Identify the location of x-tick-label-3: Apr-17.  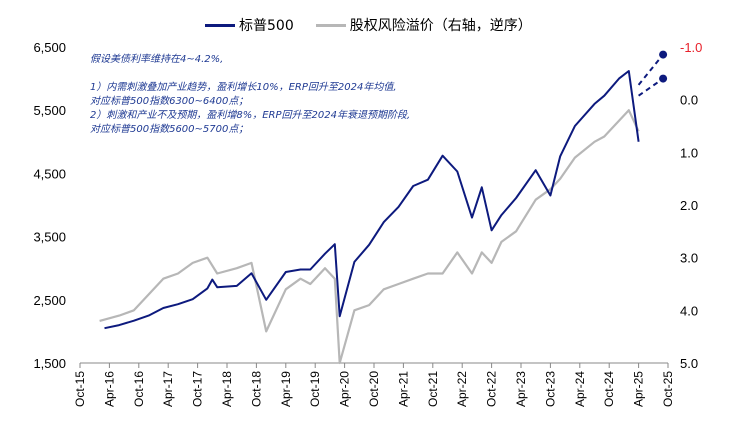
(168, 389).